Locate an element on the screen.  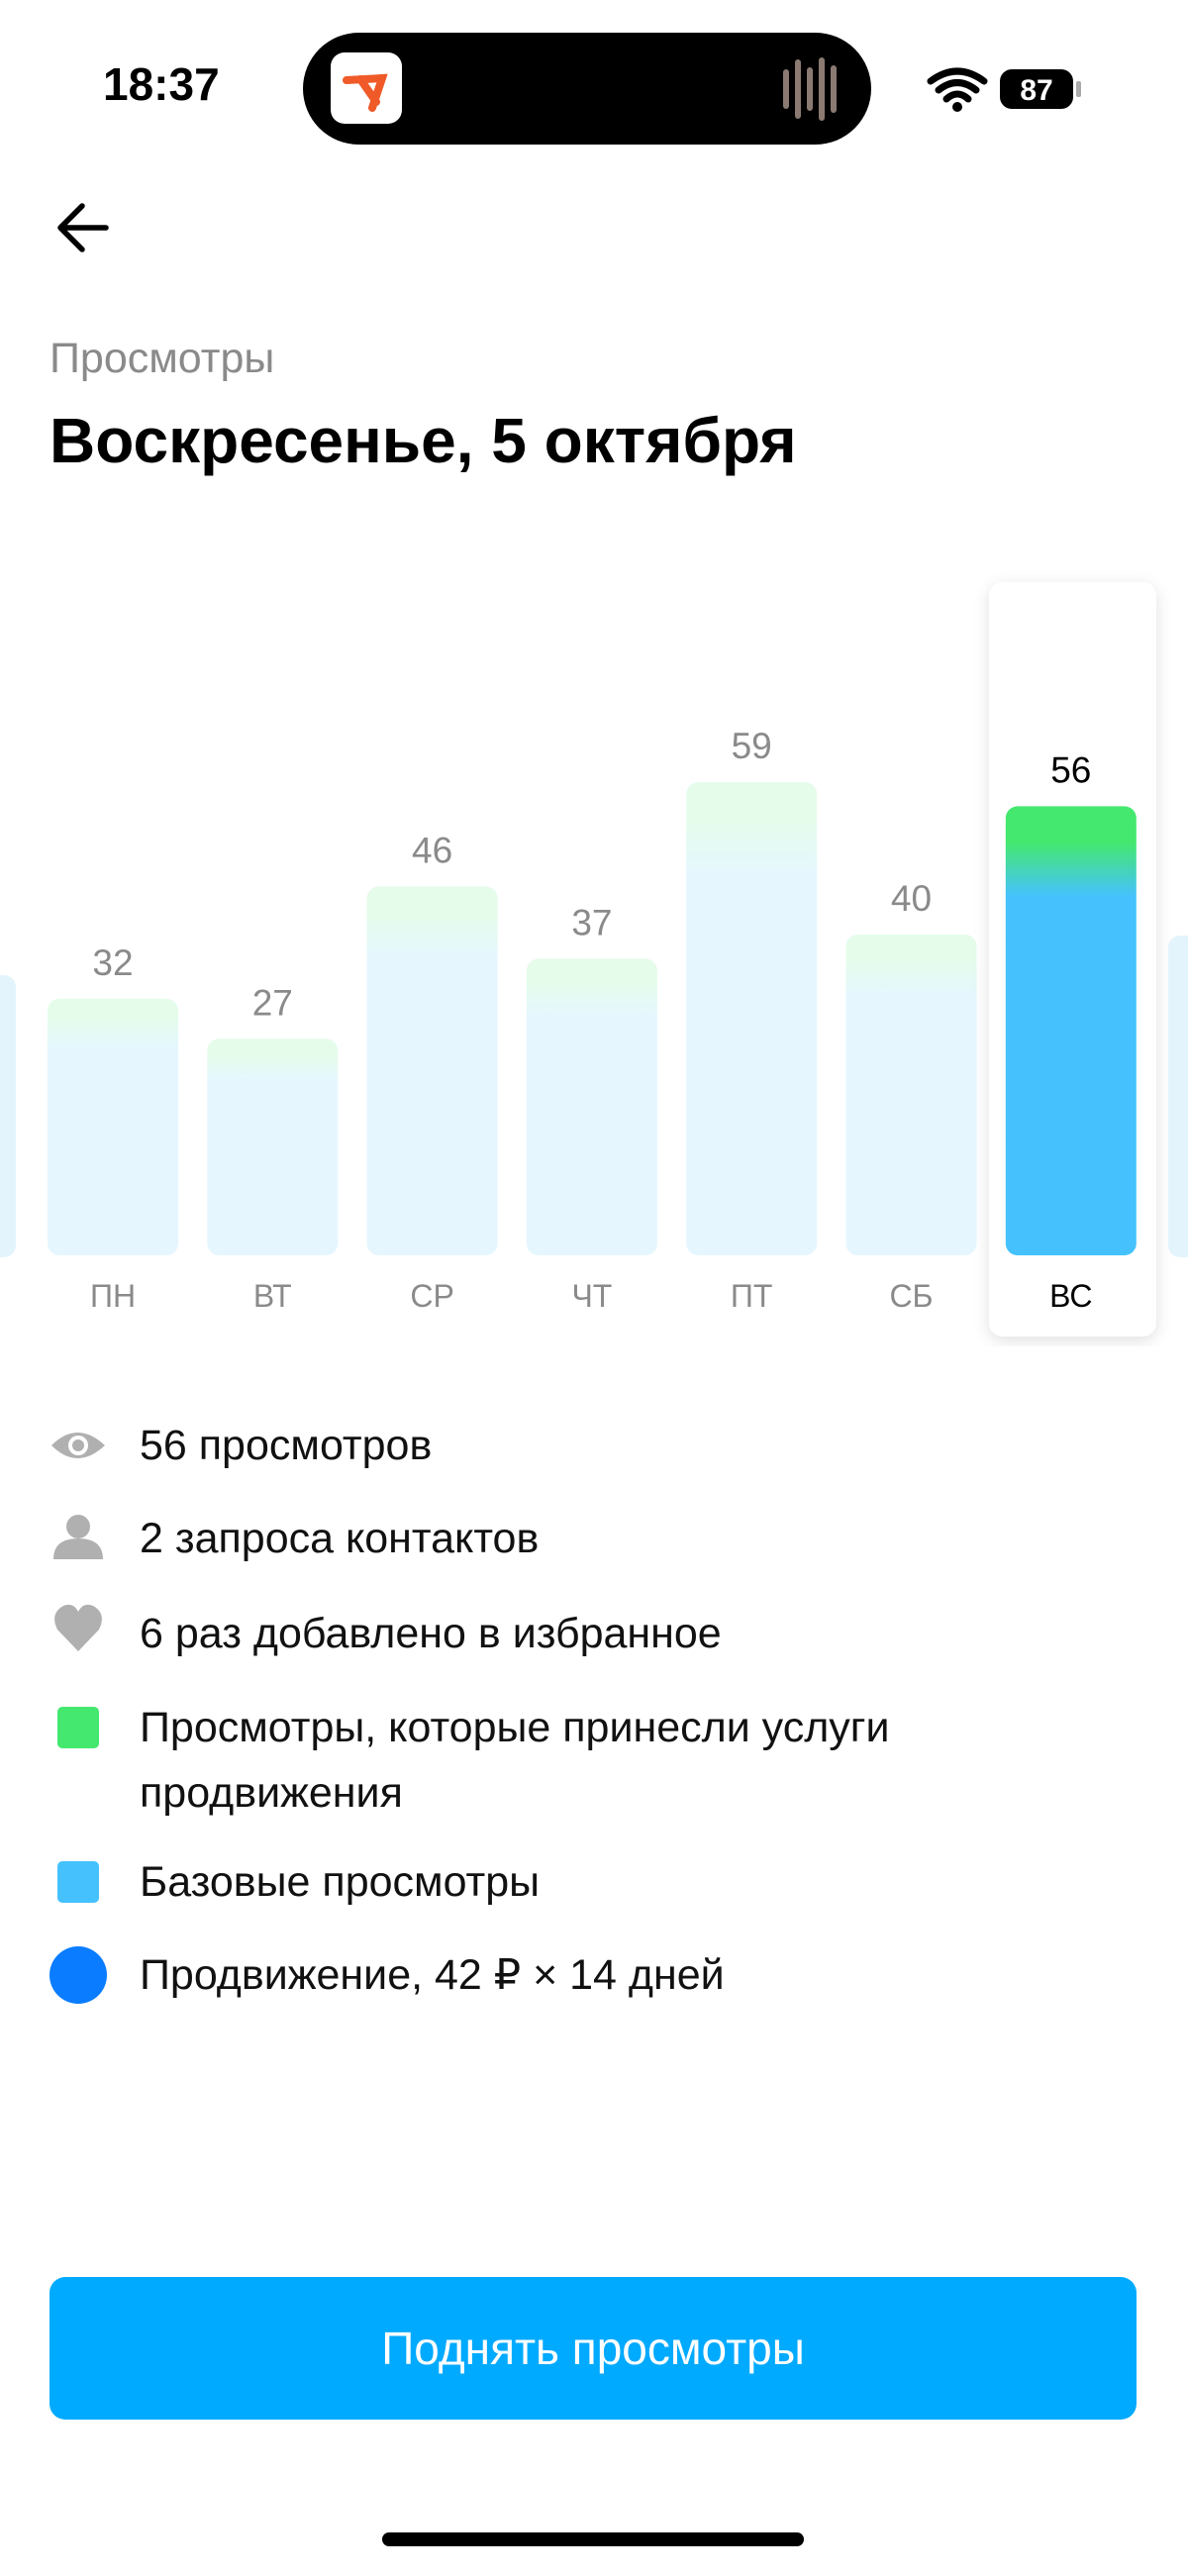
audio-wave is located at coordinates (810, 89).